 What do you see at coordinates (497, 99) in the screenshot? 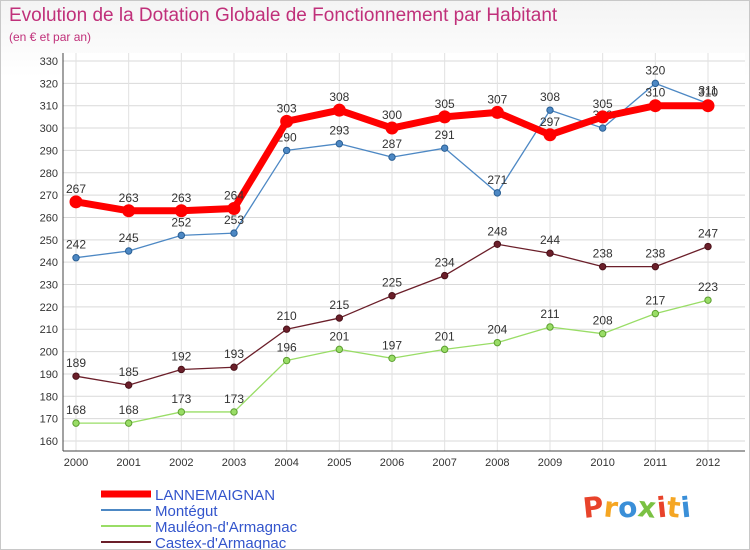
I see `data-label: 307` at bounding box center [497, 99].